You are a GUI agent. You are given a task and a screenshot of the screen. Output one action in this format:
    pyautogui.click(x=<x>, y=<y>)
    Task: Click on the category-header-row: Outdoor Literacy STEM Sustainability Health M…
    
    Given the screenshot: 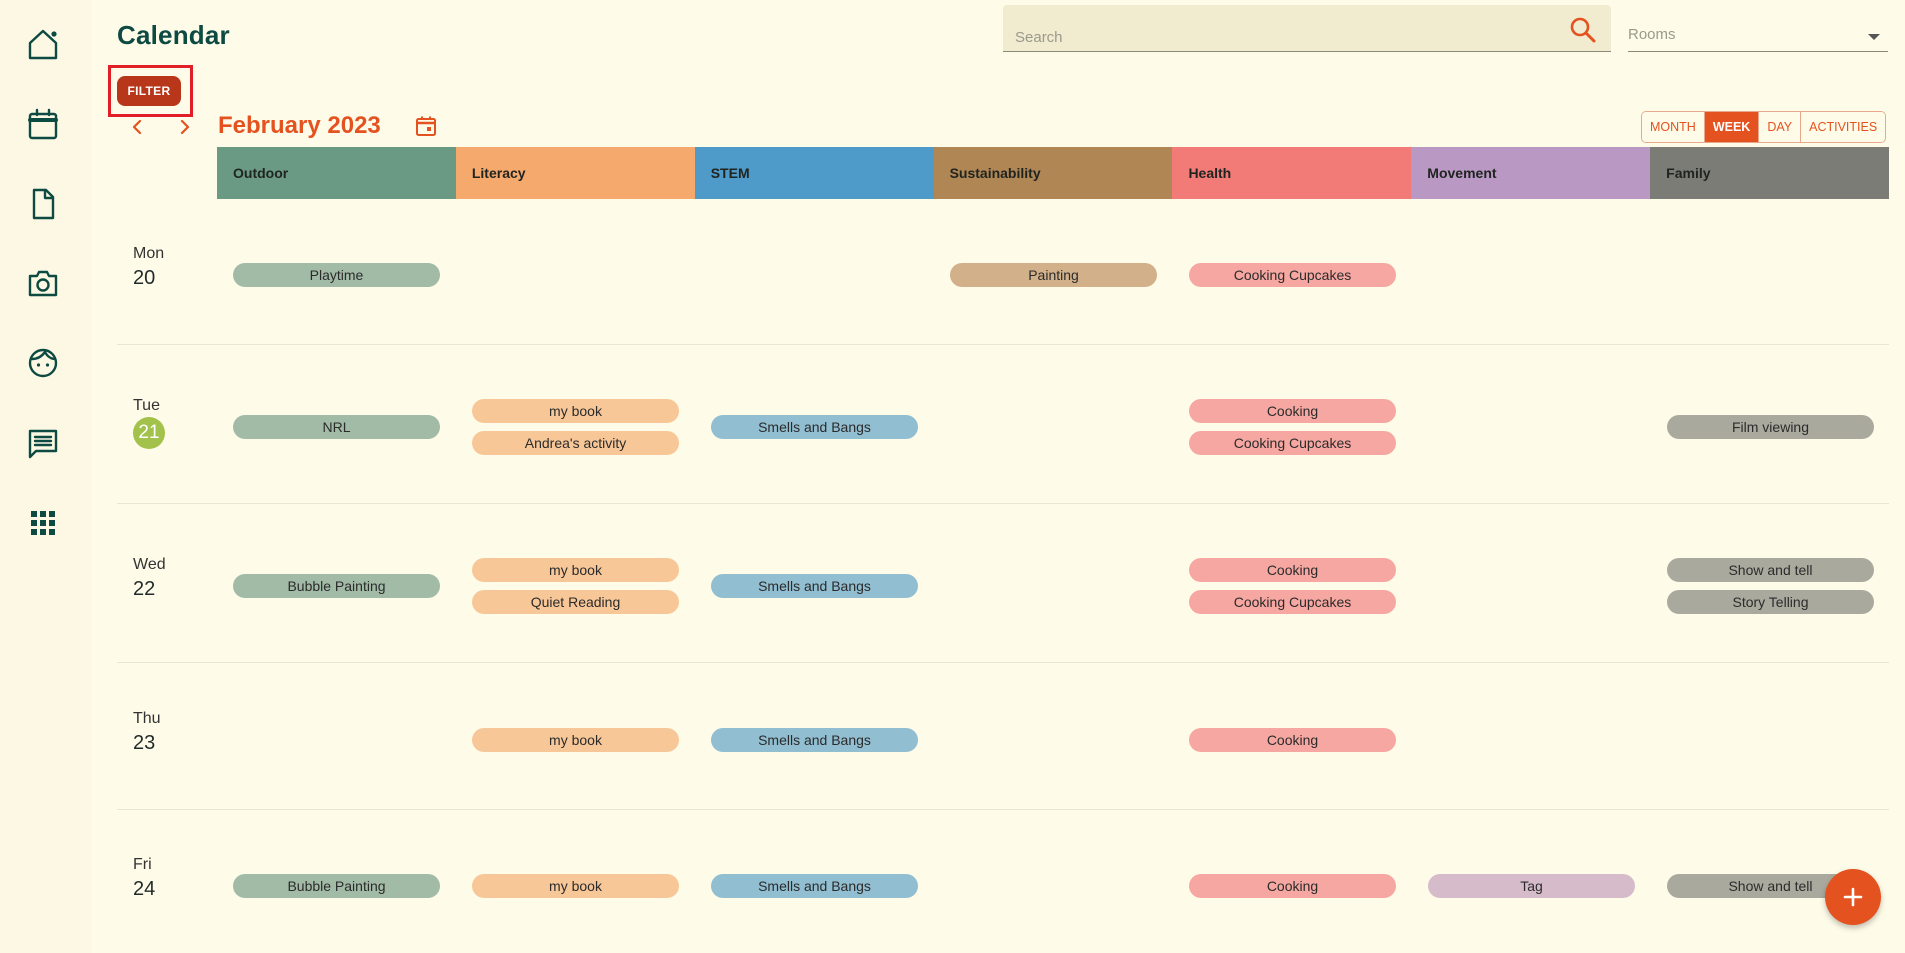 What is the action you would take?
    pyautogui.click(x=1053, y=173)
    